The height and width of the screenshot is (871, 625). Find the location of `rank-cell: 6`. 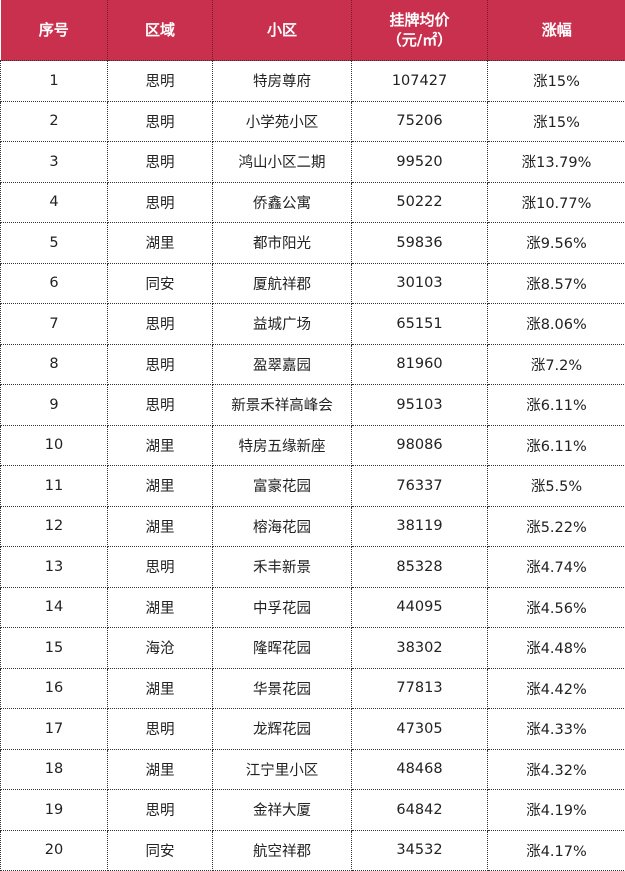

rank-cell: 6 is located at coordinates (54, 283).